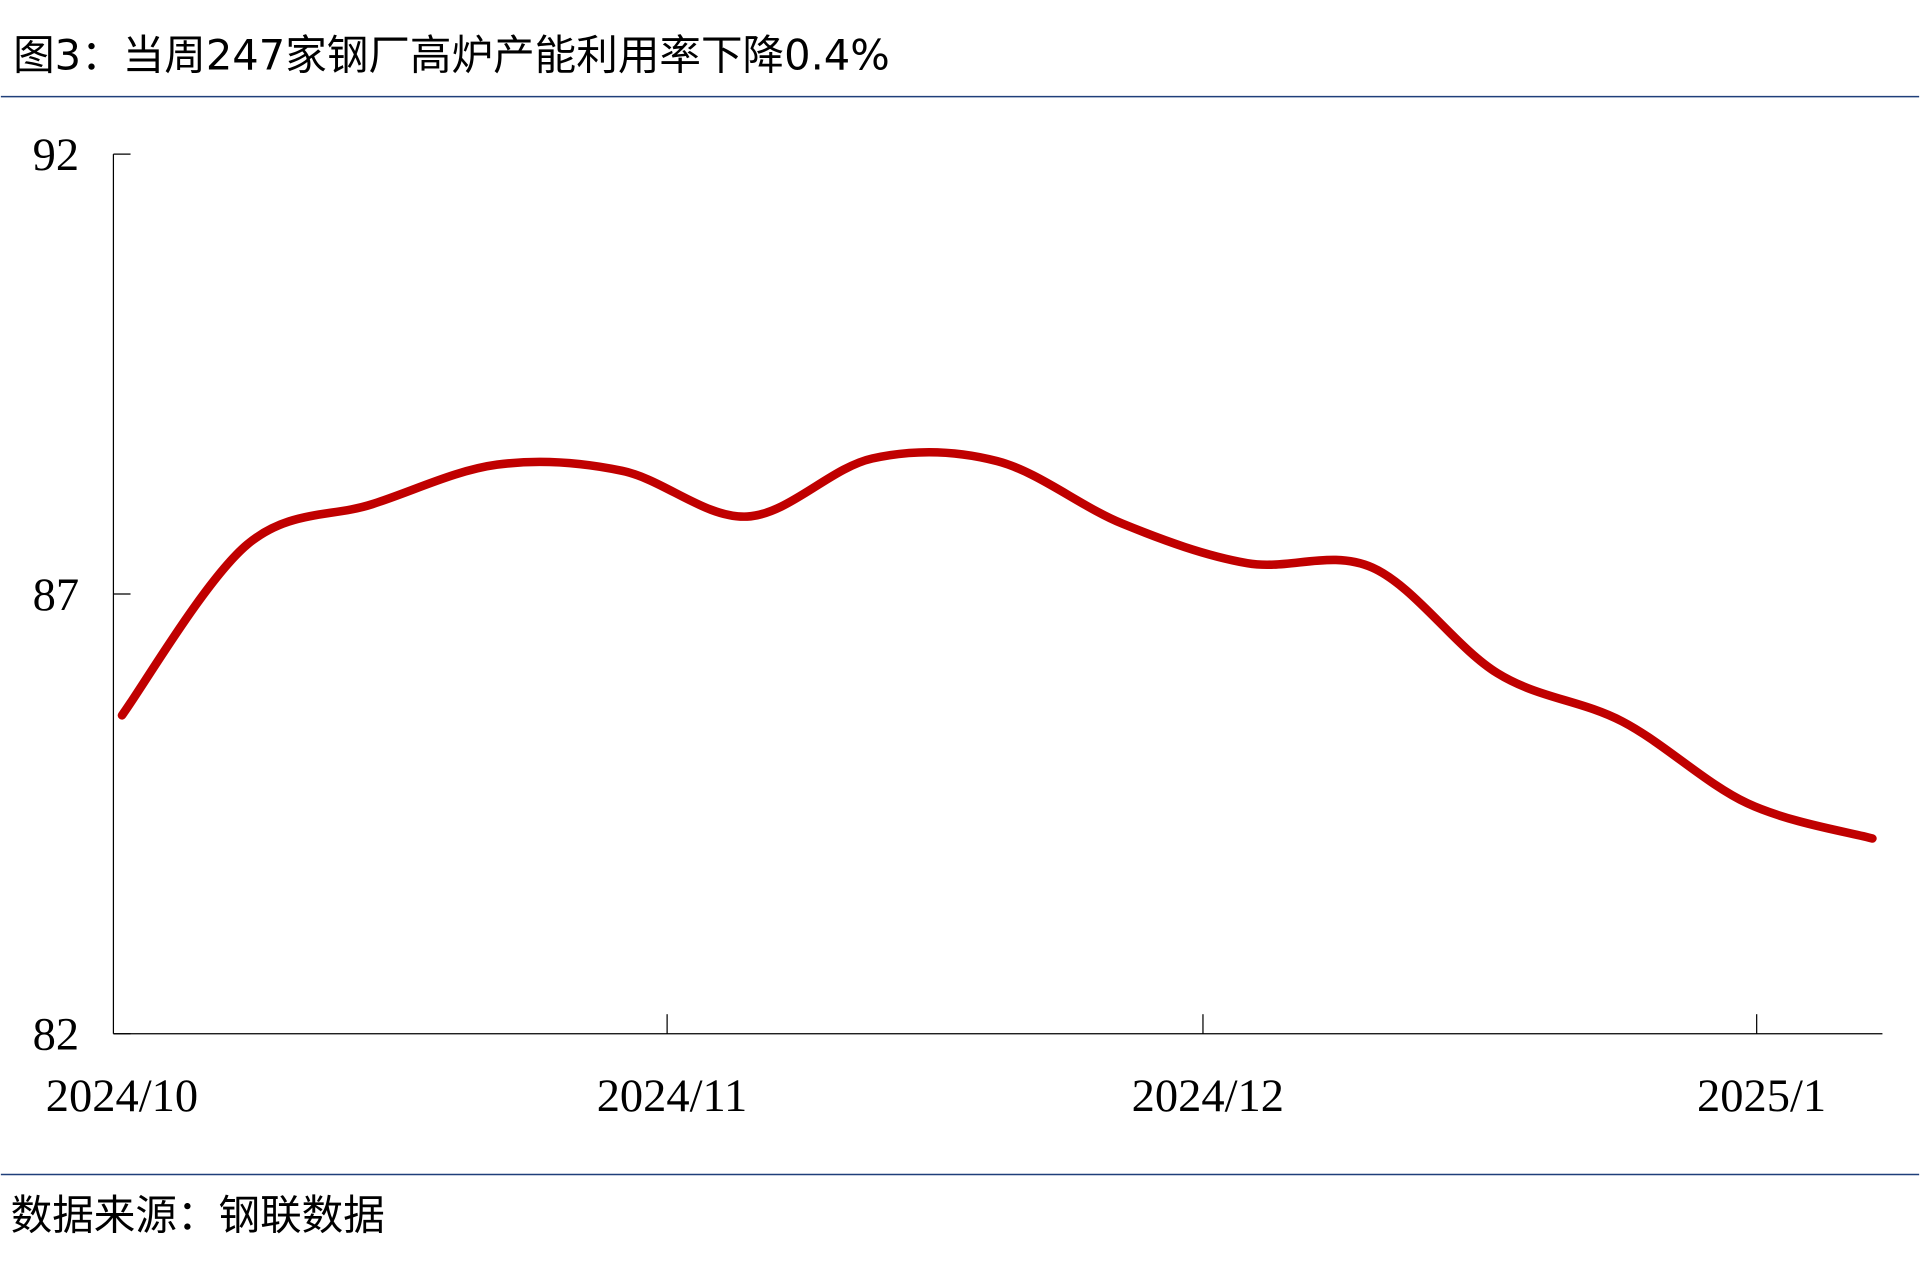  What do you see at coordinates (1208, 1096) in the screenshot?
I see `x-tick-label: 2024/12` at bounding box center [1208, 1096].